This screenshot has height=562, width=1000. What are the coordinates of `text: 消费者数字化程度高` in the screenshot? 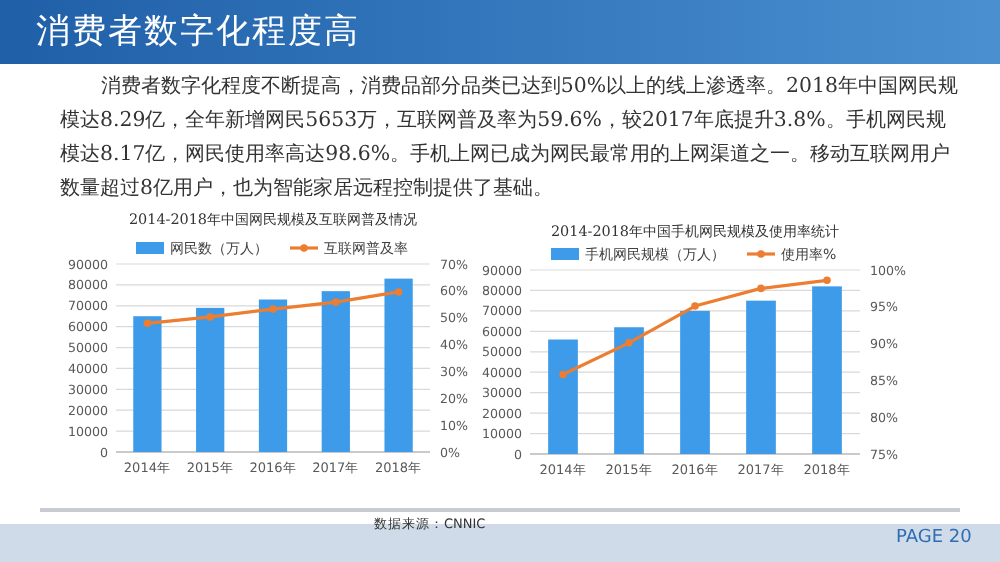 It's located at (199, 32).